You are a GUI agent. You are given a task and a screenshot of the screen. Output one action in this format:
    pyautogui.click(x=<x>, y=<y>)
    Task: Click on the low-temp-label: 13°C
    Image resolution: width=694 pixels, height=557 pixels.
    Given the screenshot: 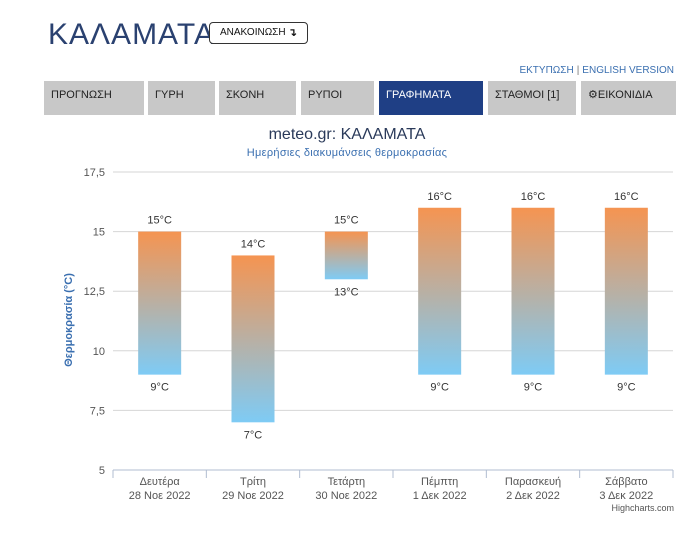 What is the action you would take?
    pyautogui.click(x=346, y=292)
    